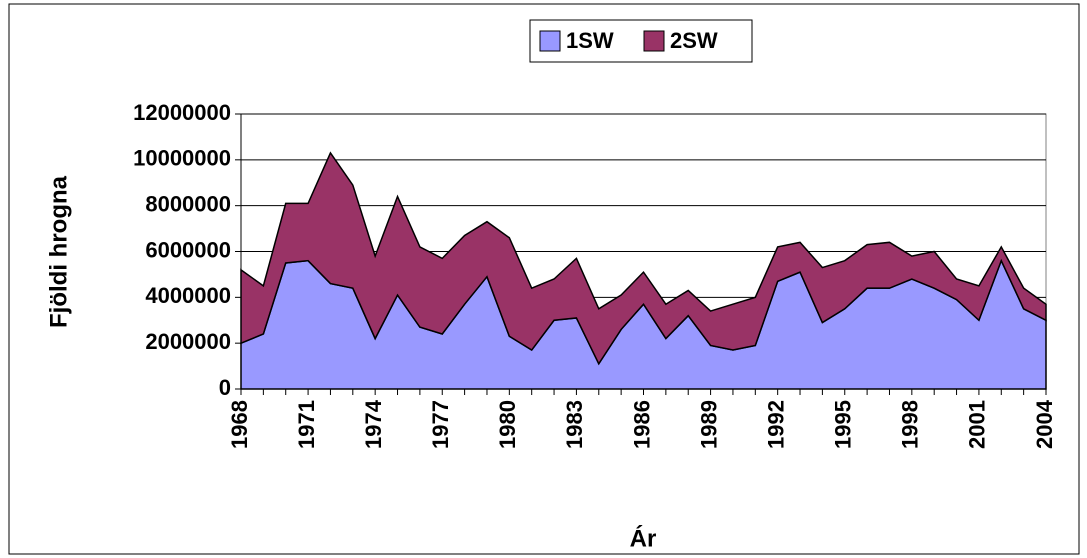 This screenshot has width=1087, height=558. What do you see at coordinates (574, 424) in the screenshot?
I see `x-tick-label: 1983` at bounding box center [574, 424].